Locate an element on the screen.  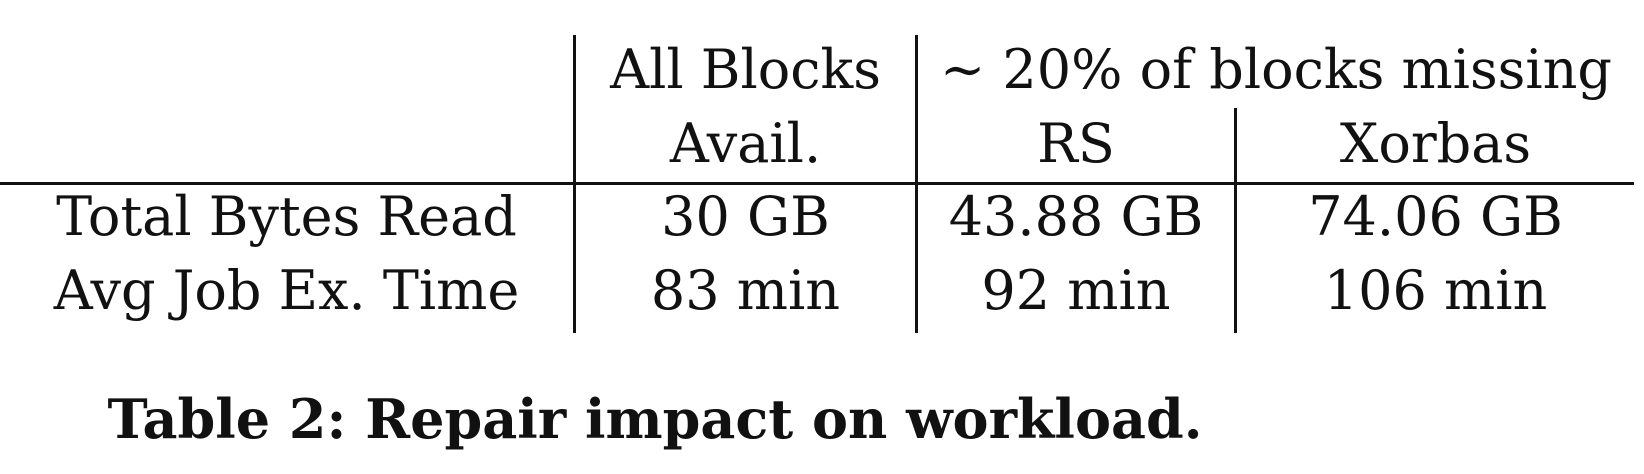
cell-avg-job-rs: 92 min is located at coordinates (1076, 290).